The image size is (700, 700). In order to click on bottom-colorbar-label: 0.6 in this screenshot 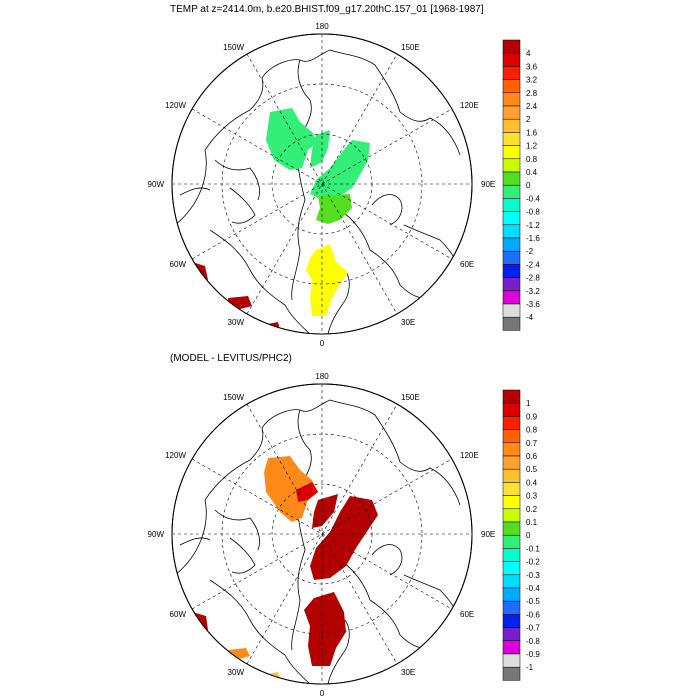, I will do `click(532, 456)`.